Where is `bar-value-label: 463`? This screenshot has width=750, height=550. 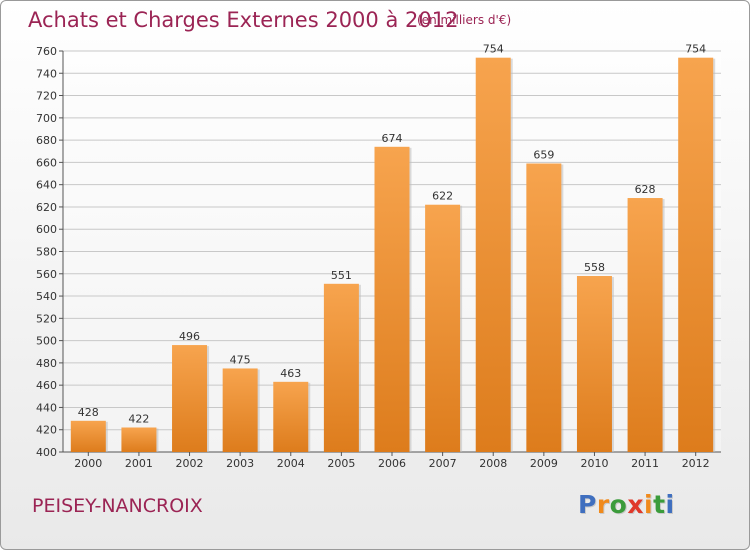 bar-value-label: 463 is located at coordinates (290, 373).